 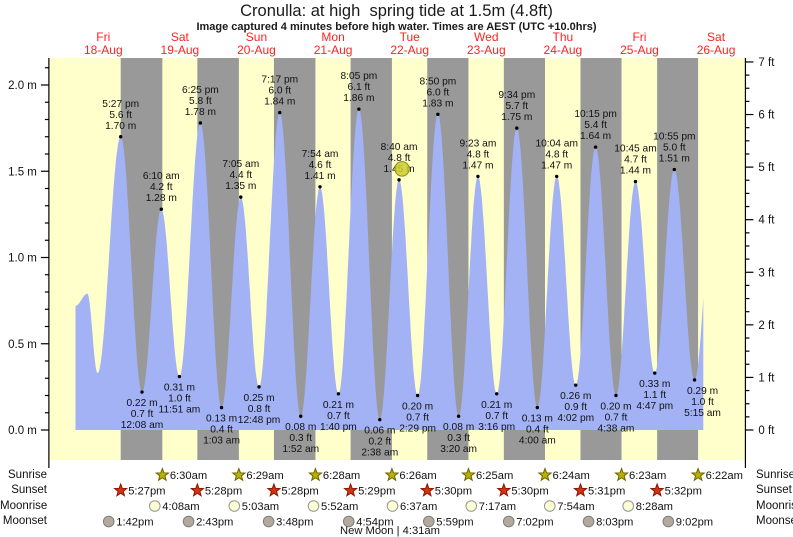 I want to click on tide-annotation-line: 4.2 ft, so click(x=161, y=187).